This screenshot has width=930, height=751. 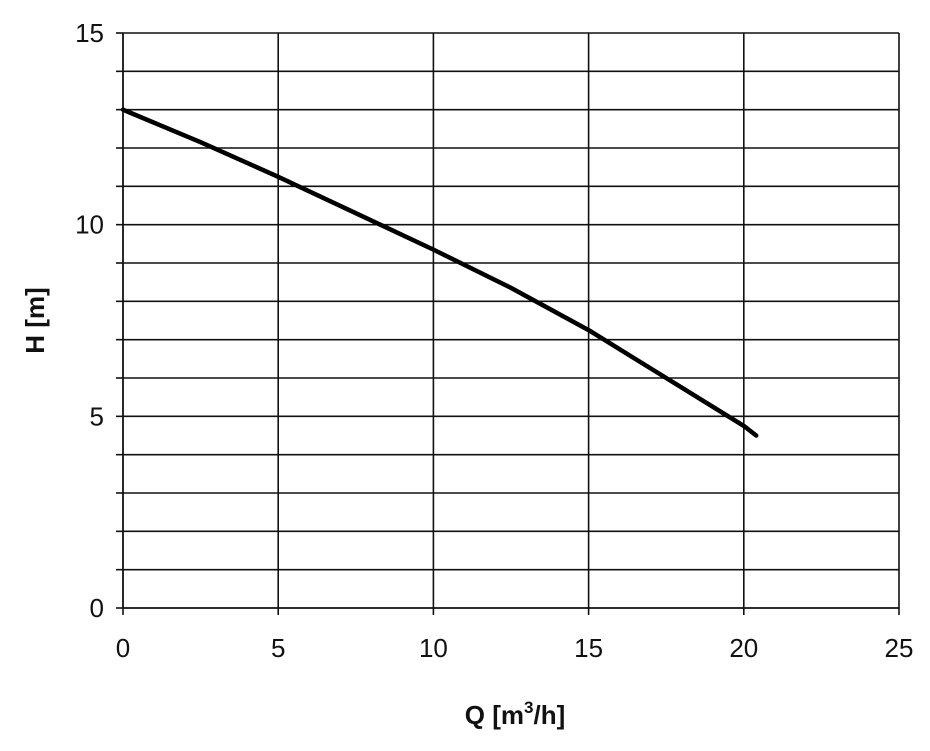 What do you see at coordinates (515, 648) in the screenshot?
I see `x-tick-labels: 0 5 10 15 20 25` at bounding box center [515, 648].